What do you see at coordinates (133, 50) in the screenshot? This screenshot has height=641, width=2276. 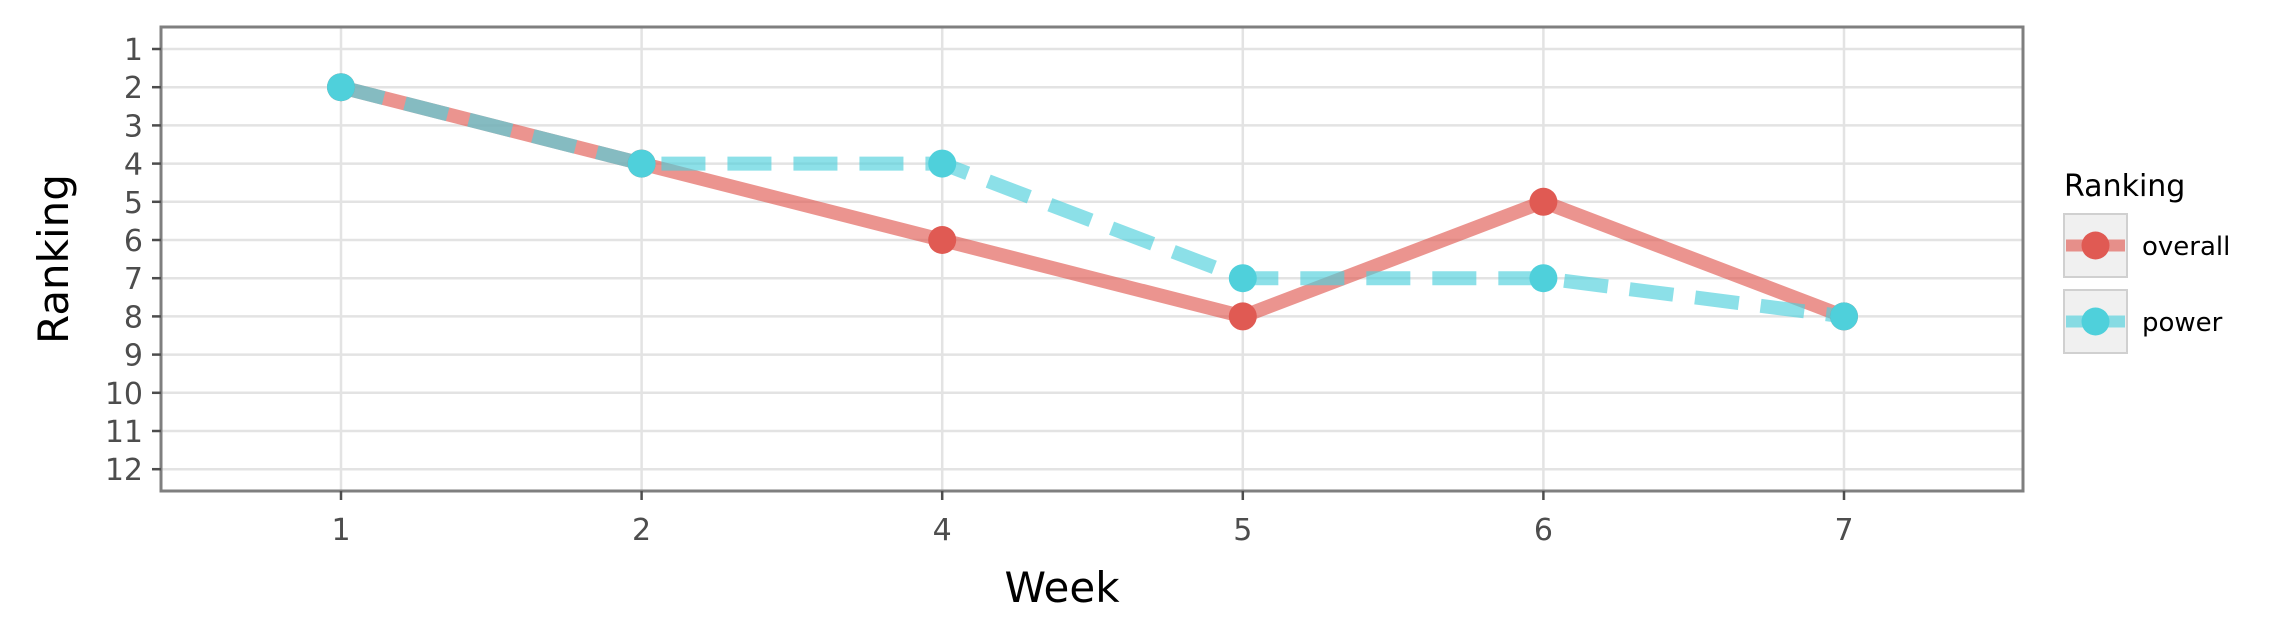 I see `y-tick-label: 1` at bounding box center [133, 50].